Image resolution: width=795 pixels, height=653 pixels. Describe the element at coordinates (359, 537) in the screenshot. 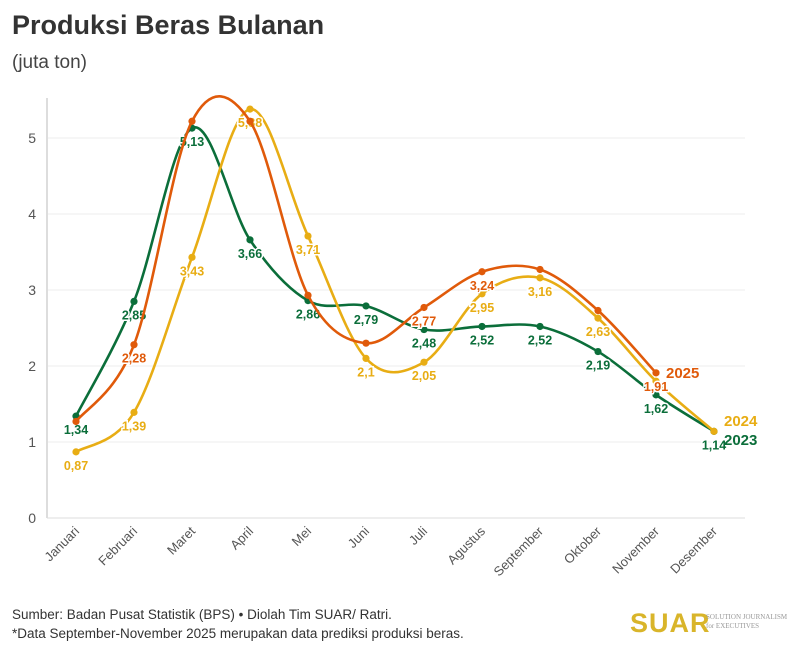

I see `x-tick-label: Juni` at that location.